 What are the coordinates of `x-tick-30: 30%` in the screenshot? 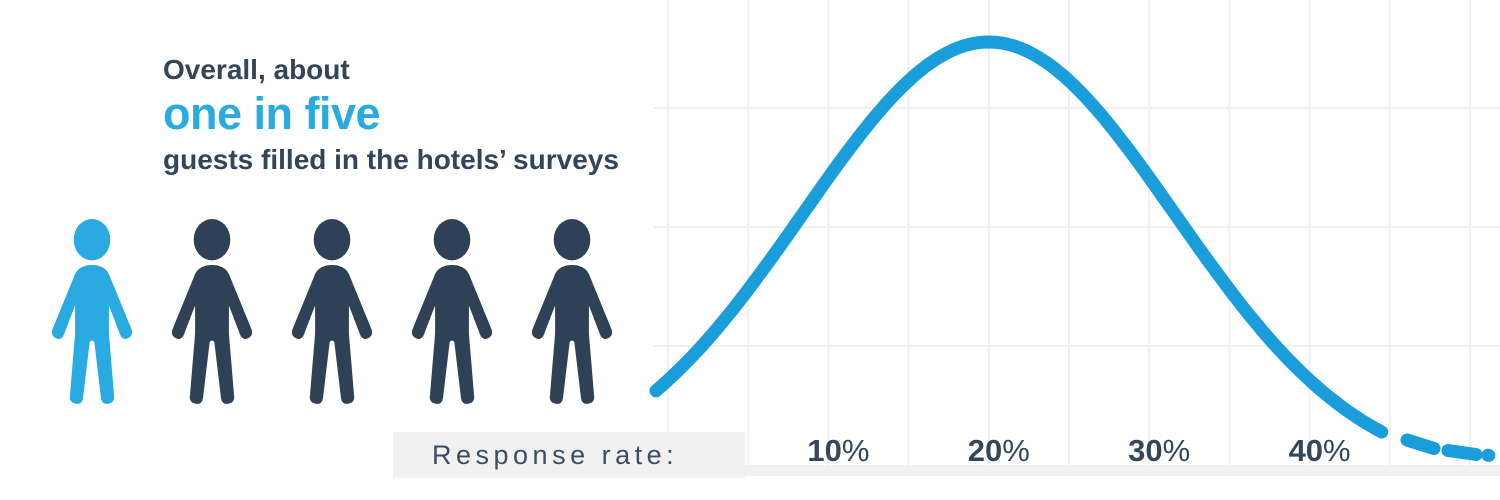 It's located at (1159, 450).